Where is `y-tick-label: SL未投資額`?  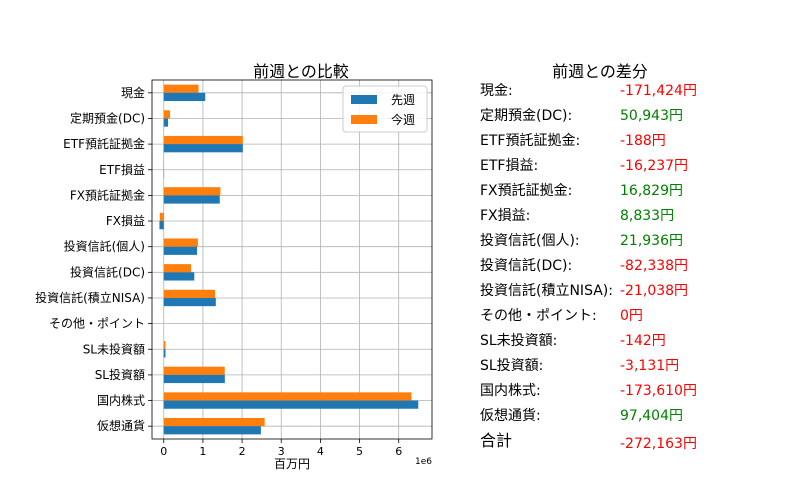 y-tick-label: SL未投資額 is located at coordinates (114, 348).